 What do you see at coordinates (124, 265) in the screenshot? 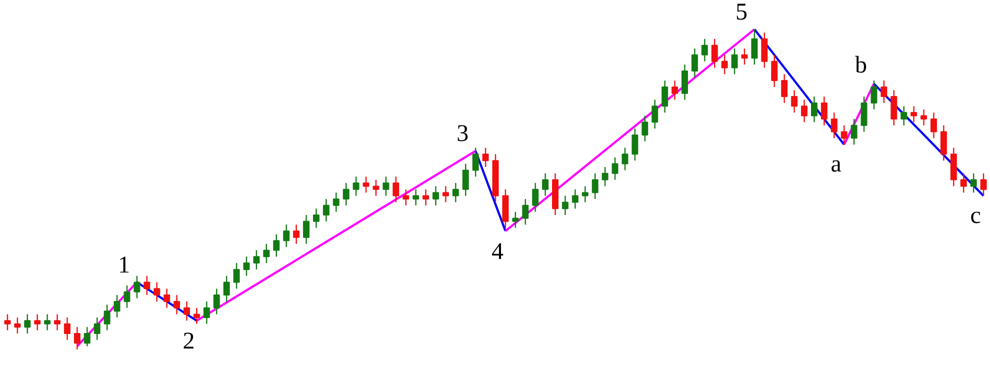
I see `annotation: 1` at bounding box center [124, 265].